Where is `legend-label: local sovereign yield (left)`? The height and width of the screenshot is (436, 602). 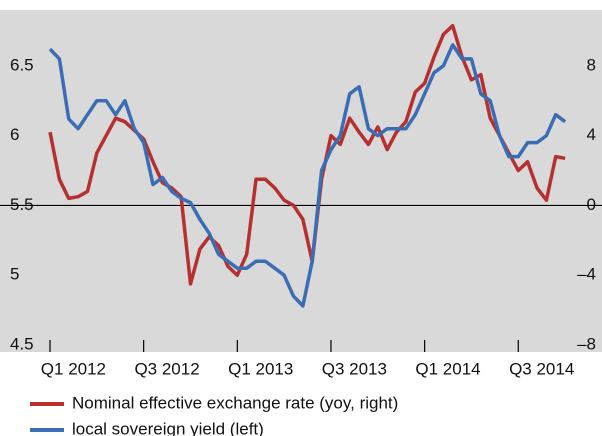 legend-label: local sovereign yield (left) is located at coordinates (168, 427).